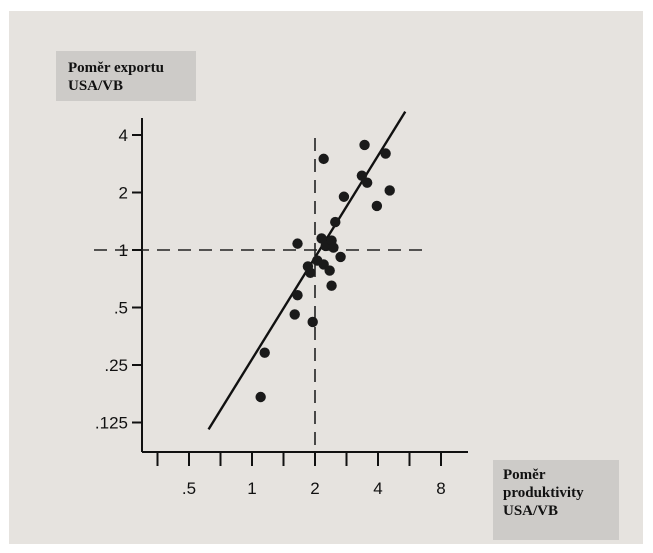 The height and width of the screenshot is (553, 653). Describe the element at coordinates (251, 488) in the screenshot. I see `x-tick-label: 1` at that location.